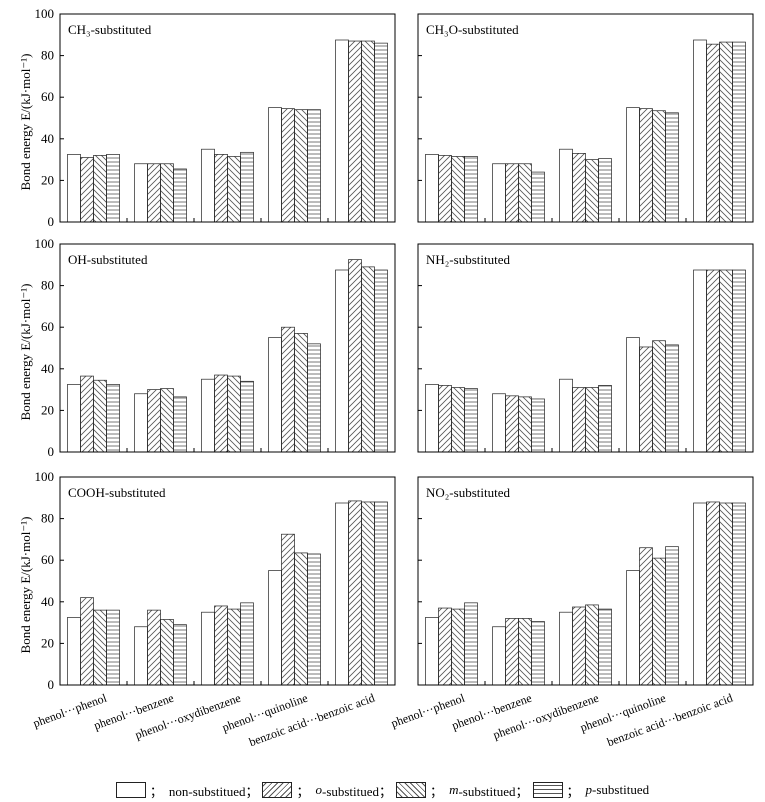 This screenshot has height=802, width=765. What do you see at coordinates (669, 720) in the screenshot?
I see `x-tick-label: benzoic acid···benzoic acid` at bounding box center [669, 720].